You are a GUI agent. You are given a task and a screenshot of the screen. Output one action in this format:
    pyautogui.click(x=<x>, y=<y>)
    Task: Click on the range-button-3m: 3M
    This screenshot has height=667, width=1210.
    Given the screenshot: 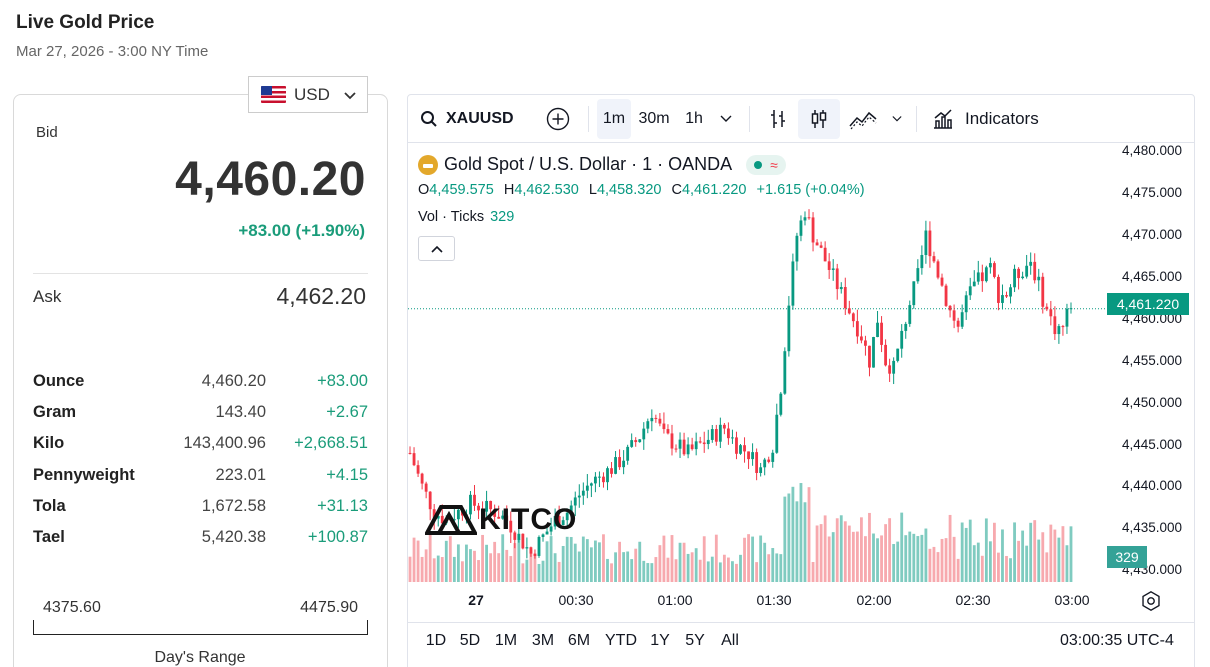 What is the action you would take?
    pyautogui.click(x=543, y=640)
    